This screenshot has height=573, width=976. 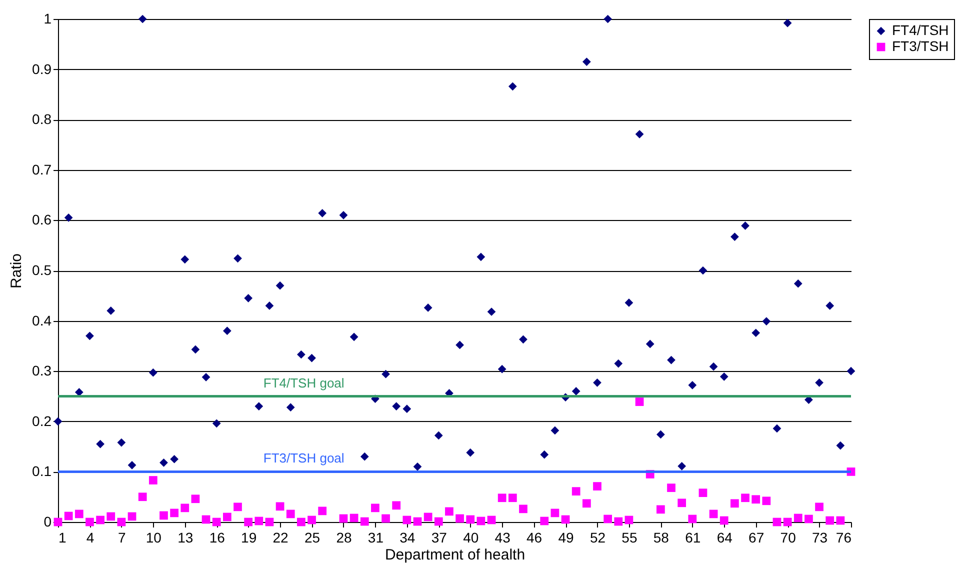 What do you see at coordinates (42, 320) in the screenshot?
I see `y-tick-label: 0.4` at bounding box center [42, 320].